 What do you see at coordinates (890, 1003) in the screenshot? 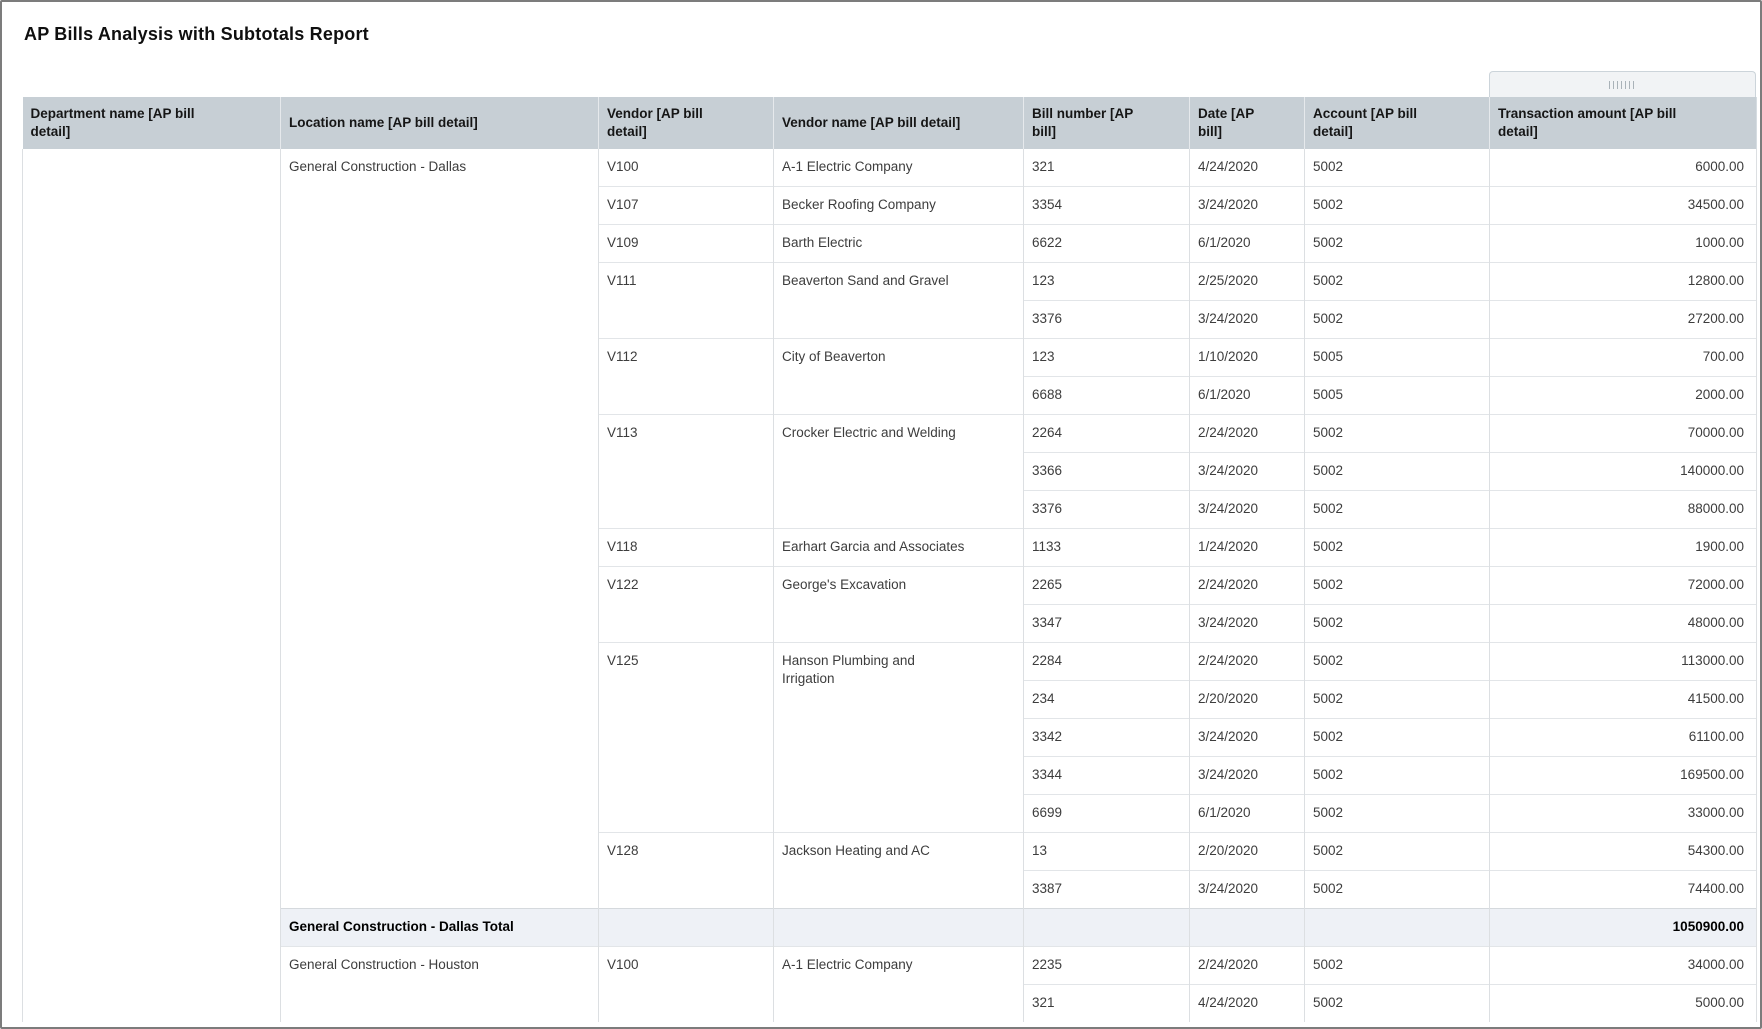
I see `table-row: 321 4/24/2020 5002 5000.00` at bounding box center [890, 1003].